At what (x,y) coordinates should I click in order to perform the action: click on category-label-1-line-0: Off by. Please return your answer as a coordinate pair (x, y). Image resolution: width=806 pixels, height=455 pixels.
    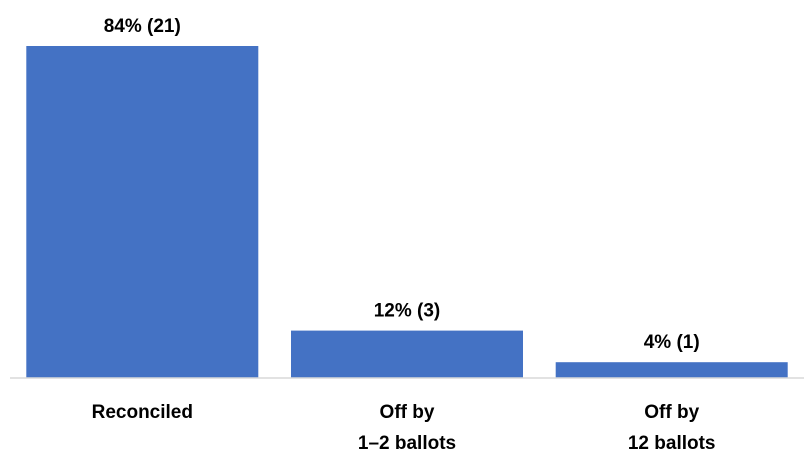
    Looking at the image, I should click on (407, 412).